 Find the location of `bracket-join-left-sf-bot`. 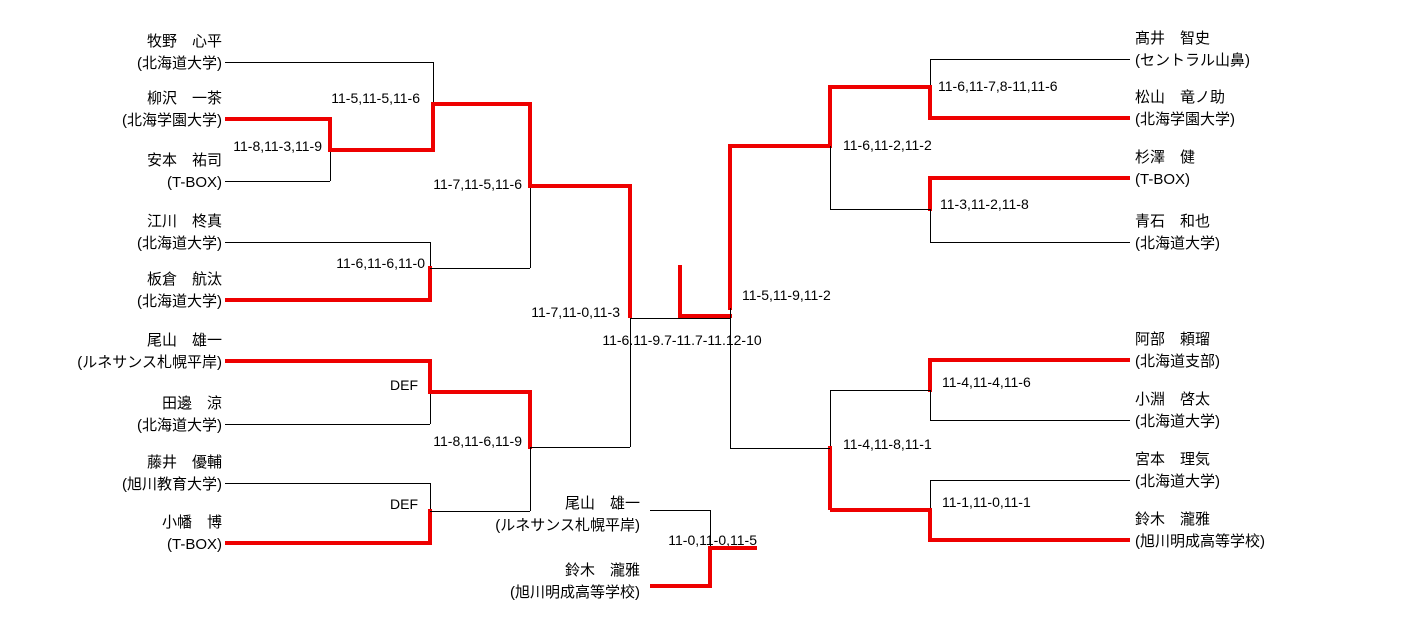

bracket-join-left-sf-bot is located at coordinates (530, 479).